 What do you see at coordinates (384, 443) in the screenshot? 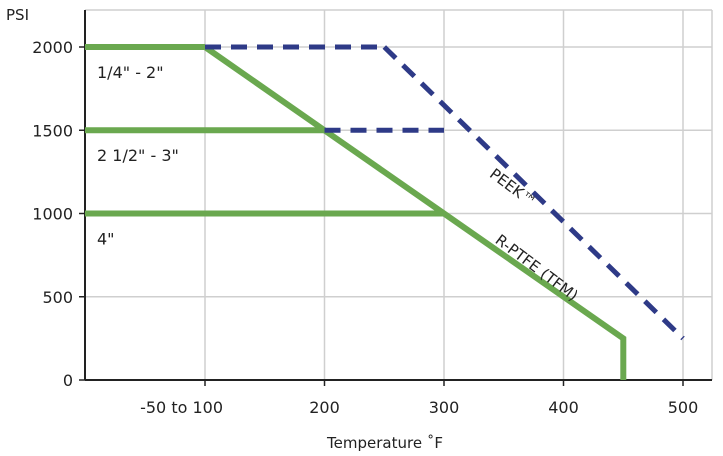
I see `x-axis-title: Temperature ˚F` at bounding box center [384, 443].